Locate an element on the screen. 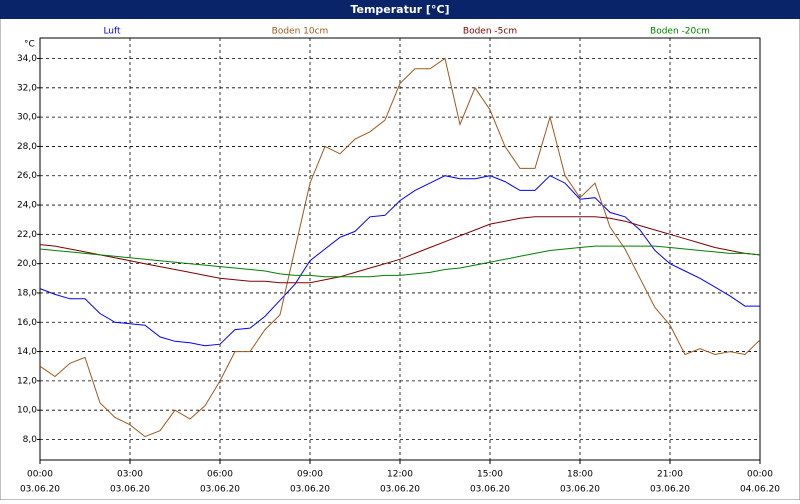  y-tick-label: 32,0 is located at coordinates (27, 88).